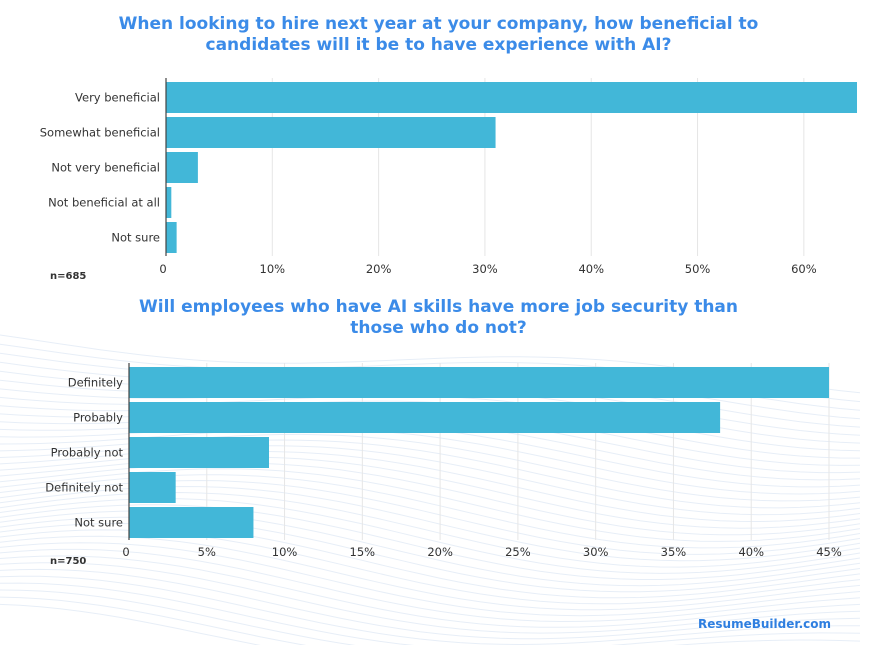  I want to click on category-label: Probably not, so click(87, 453).